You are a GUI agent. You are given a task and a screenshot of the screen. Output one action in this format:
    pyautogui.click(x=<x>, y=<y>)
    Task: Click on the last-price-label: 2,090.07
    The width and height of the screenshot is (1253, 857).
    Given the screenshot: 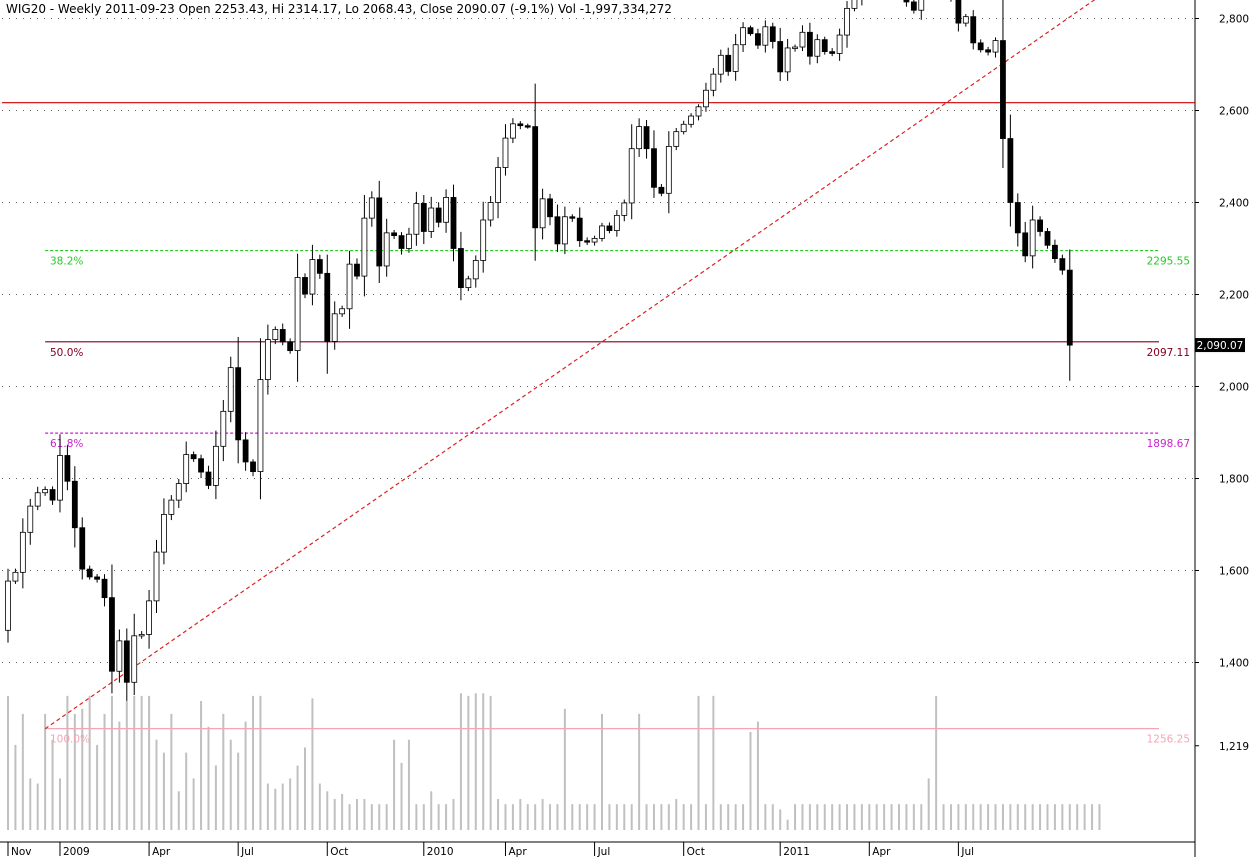 What is the action you would take?
    pyautogui.click(x=1220, y=346)
    